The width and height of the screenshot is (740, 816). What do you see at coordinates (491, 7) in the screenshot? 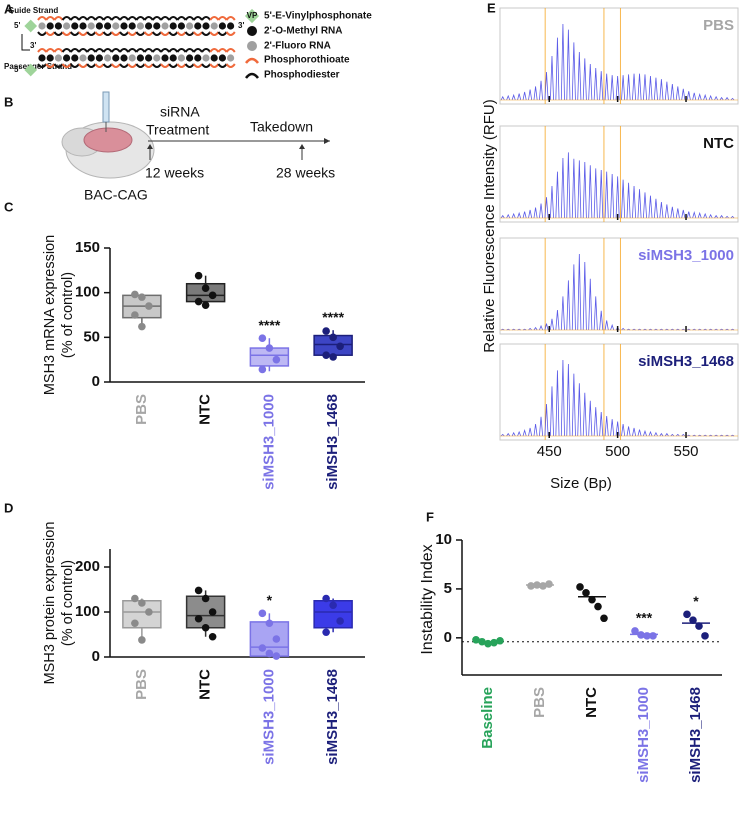
I see `panel-label: E` at bounding box center [491, 7].